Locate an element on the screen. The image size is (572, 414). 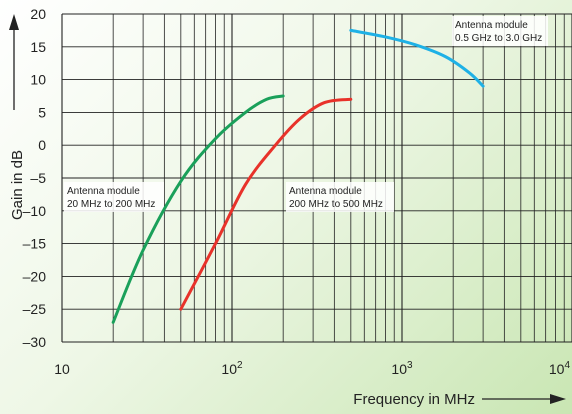
annotation-3: Antenna module 0.5 GHz to 3.0 GHz is located at coordinates (500, 31).